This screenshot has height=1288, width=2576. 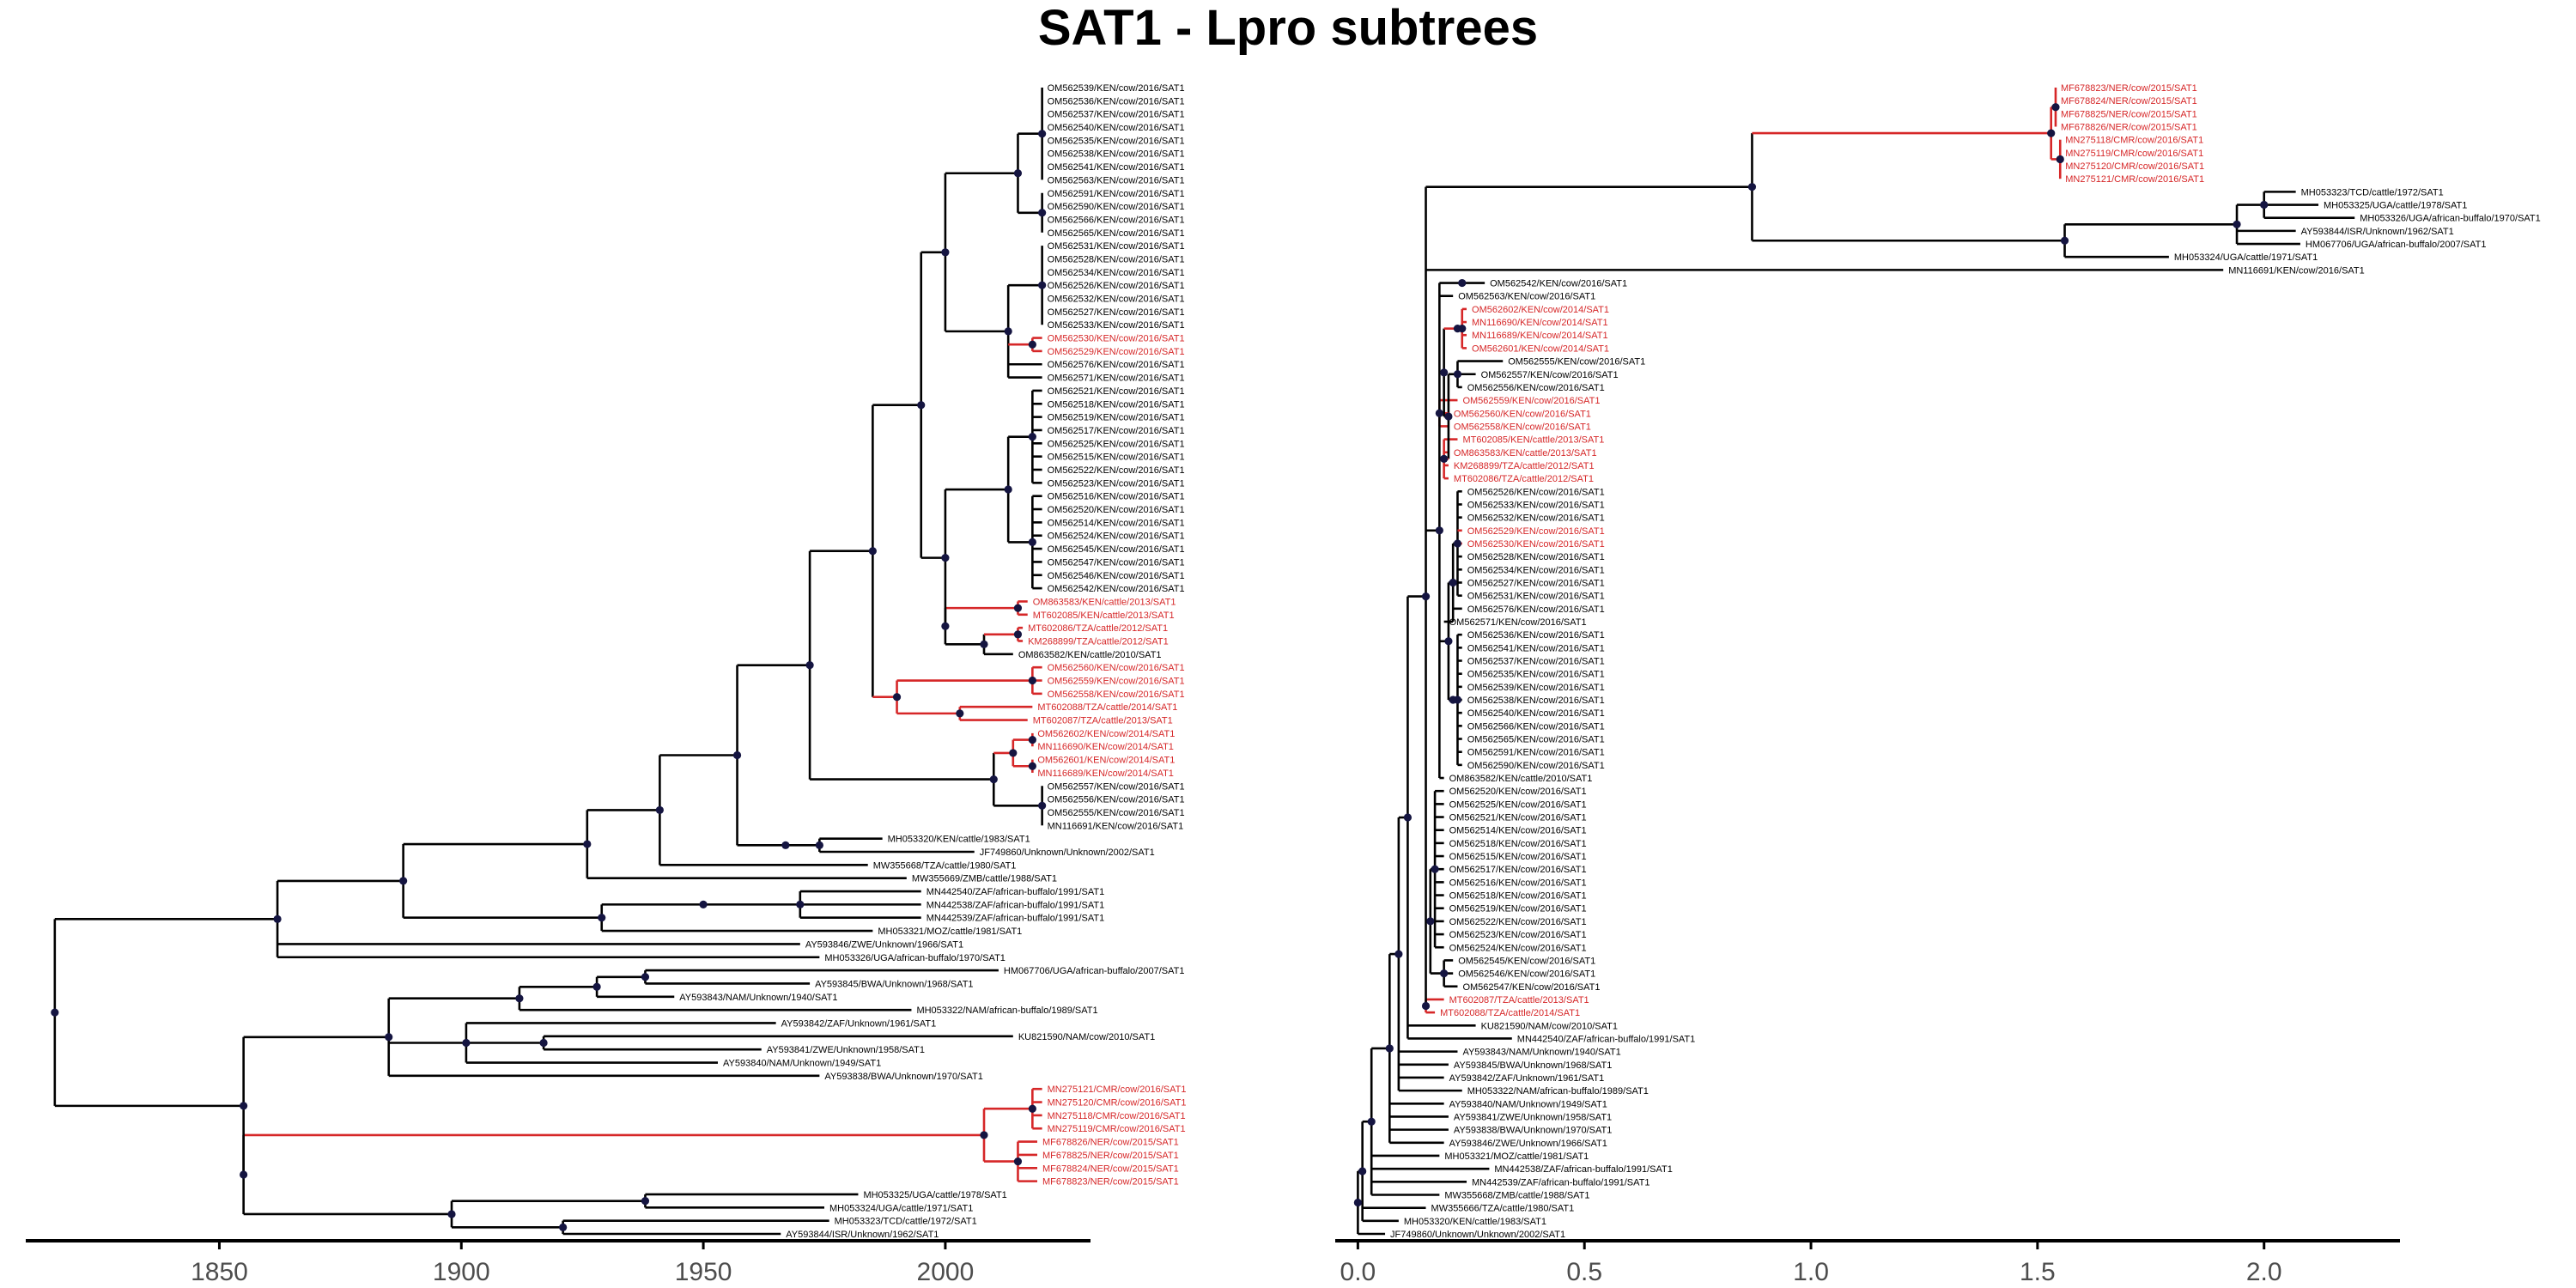 What do you see at coordinates (1086, 1037) in the screenshot?
I see `tip-label: KU821590/NAM/cow/2010/SAT1` at bounding box center [1086, 1037].